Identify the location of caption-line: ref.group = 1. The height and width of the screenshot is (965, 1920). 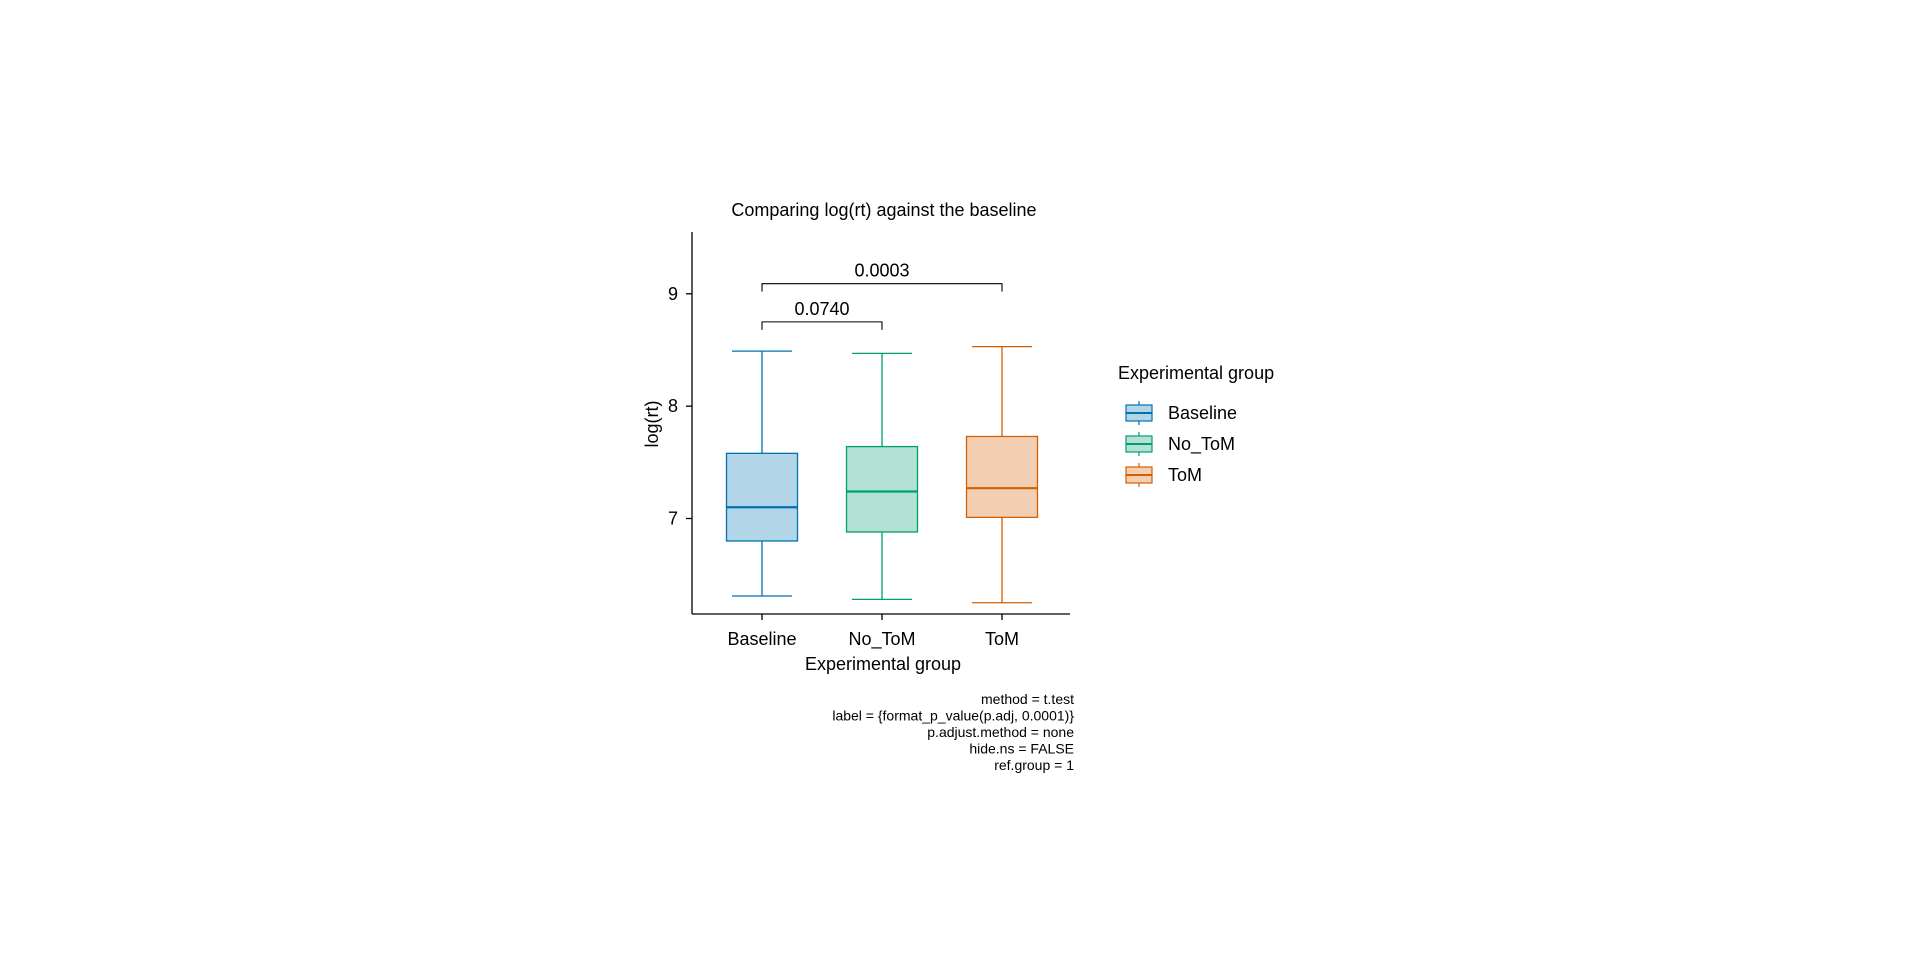
(1034, 765).